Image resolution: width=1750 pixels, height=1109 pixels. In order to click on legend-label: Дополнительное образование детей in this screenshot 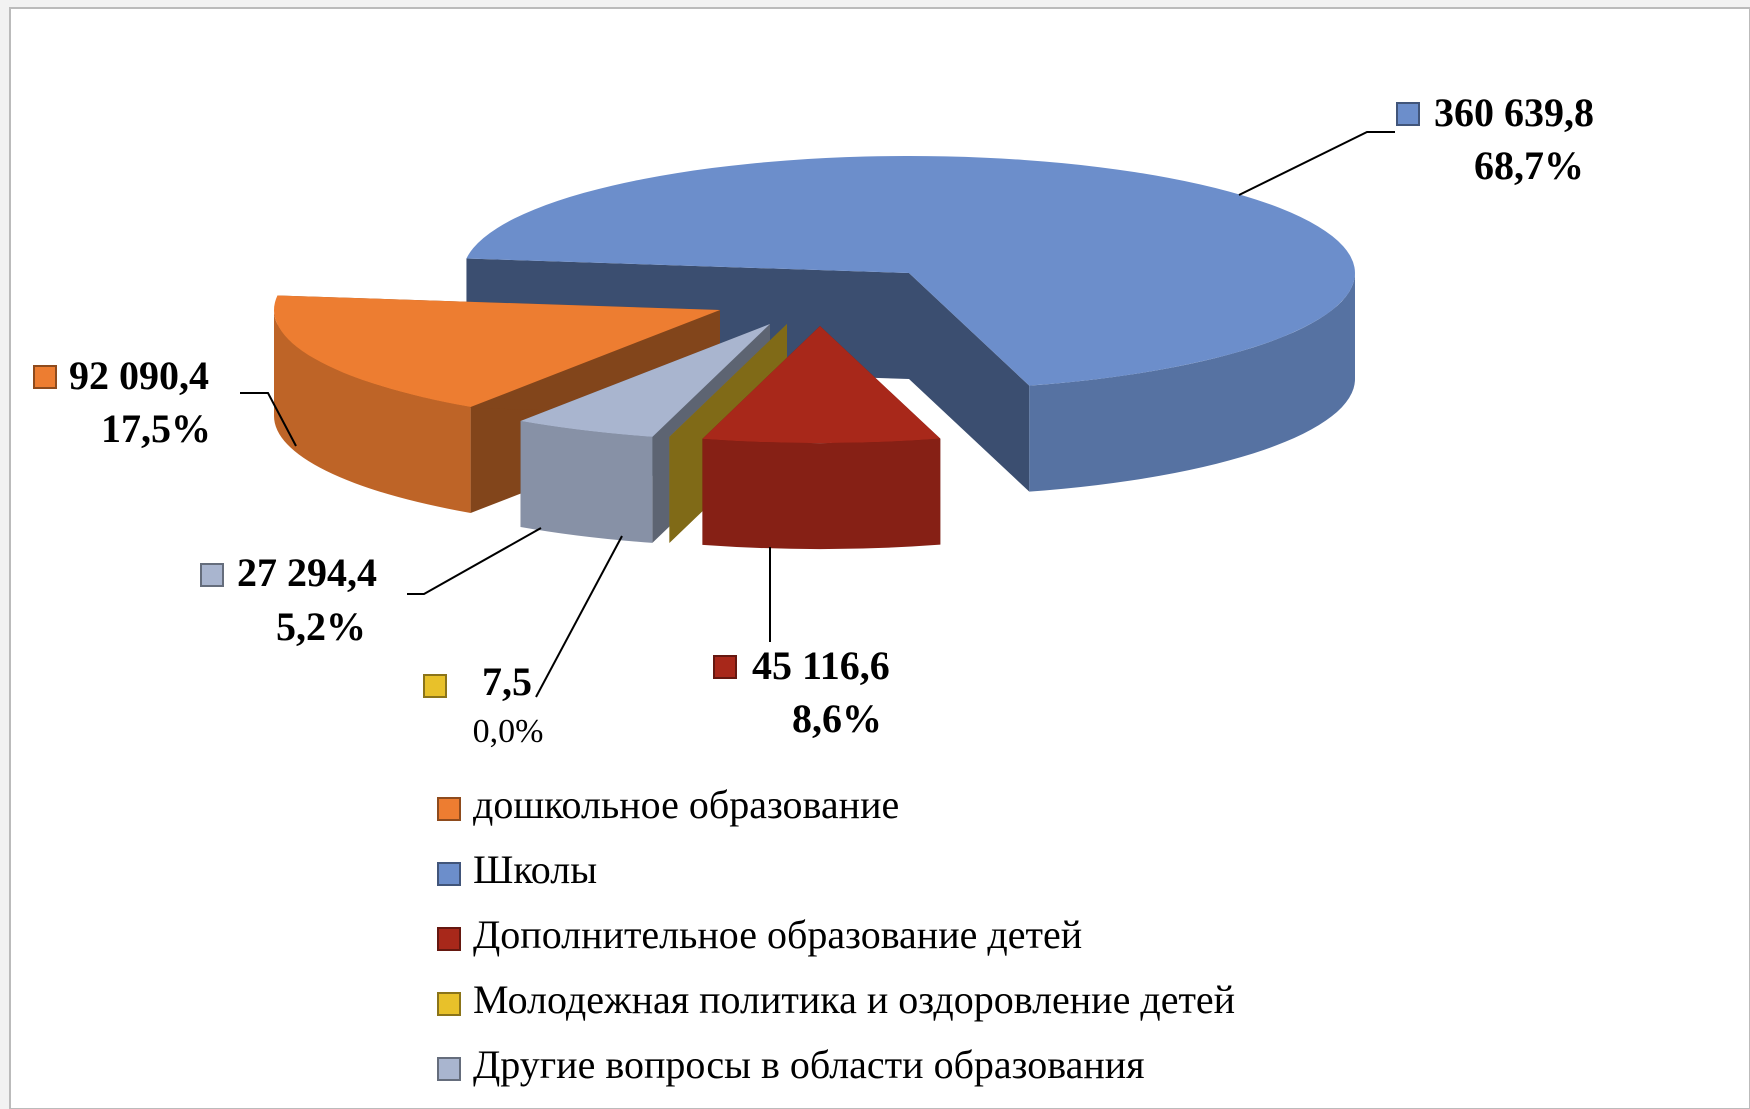, I will do `click(777, 934)`.